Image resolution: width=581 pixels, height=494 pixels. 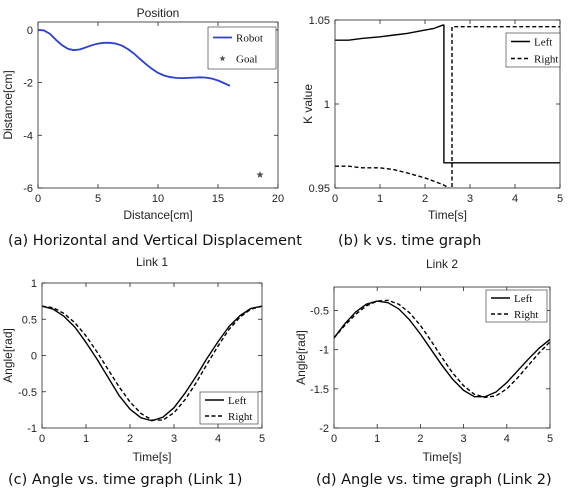 I want to click on x-tick-label: 10, so click(x=158, y=199).